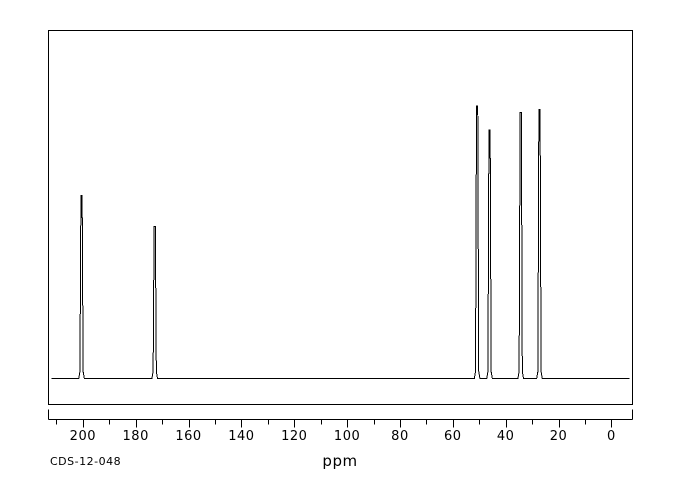 This screenshot has width=680, height=500. What do you see at coordinates (347, 436) in the screenshot?
I see `axis-tick-label: 100` at bounding box center [347, 436].